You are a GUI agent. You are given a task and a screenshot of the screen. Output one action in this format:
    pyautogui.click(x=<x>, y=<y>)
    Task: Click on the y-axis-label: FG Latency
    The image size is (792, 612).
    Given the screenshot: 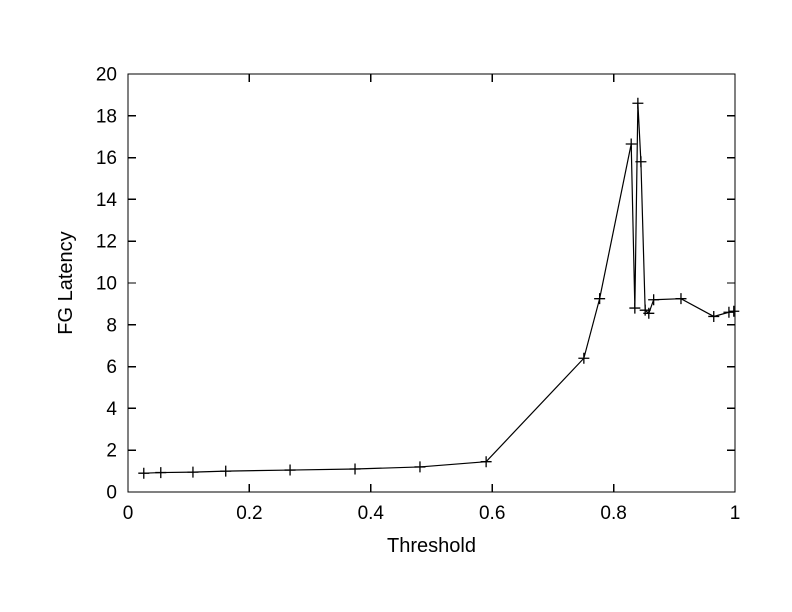 What is the action you would take?
    pyautogui.click(x=66, y=282)
    